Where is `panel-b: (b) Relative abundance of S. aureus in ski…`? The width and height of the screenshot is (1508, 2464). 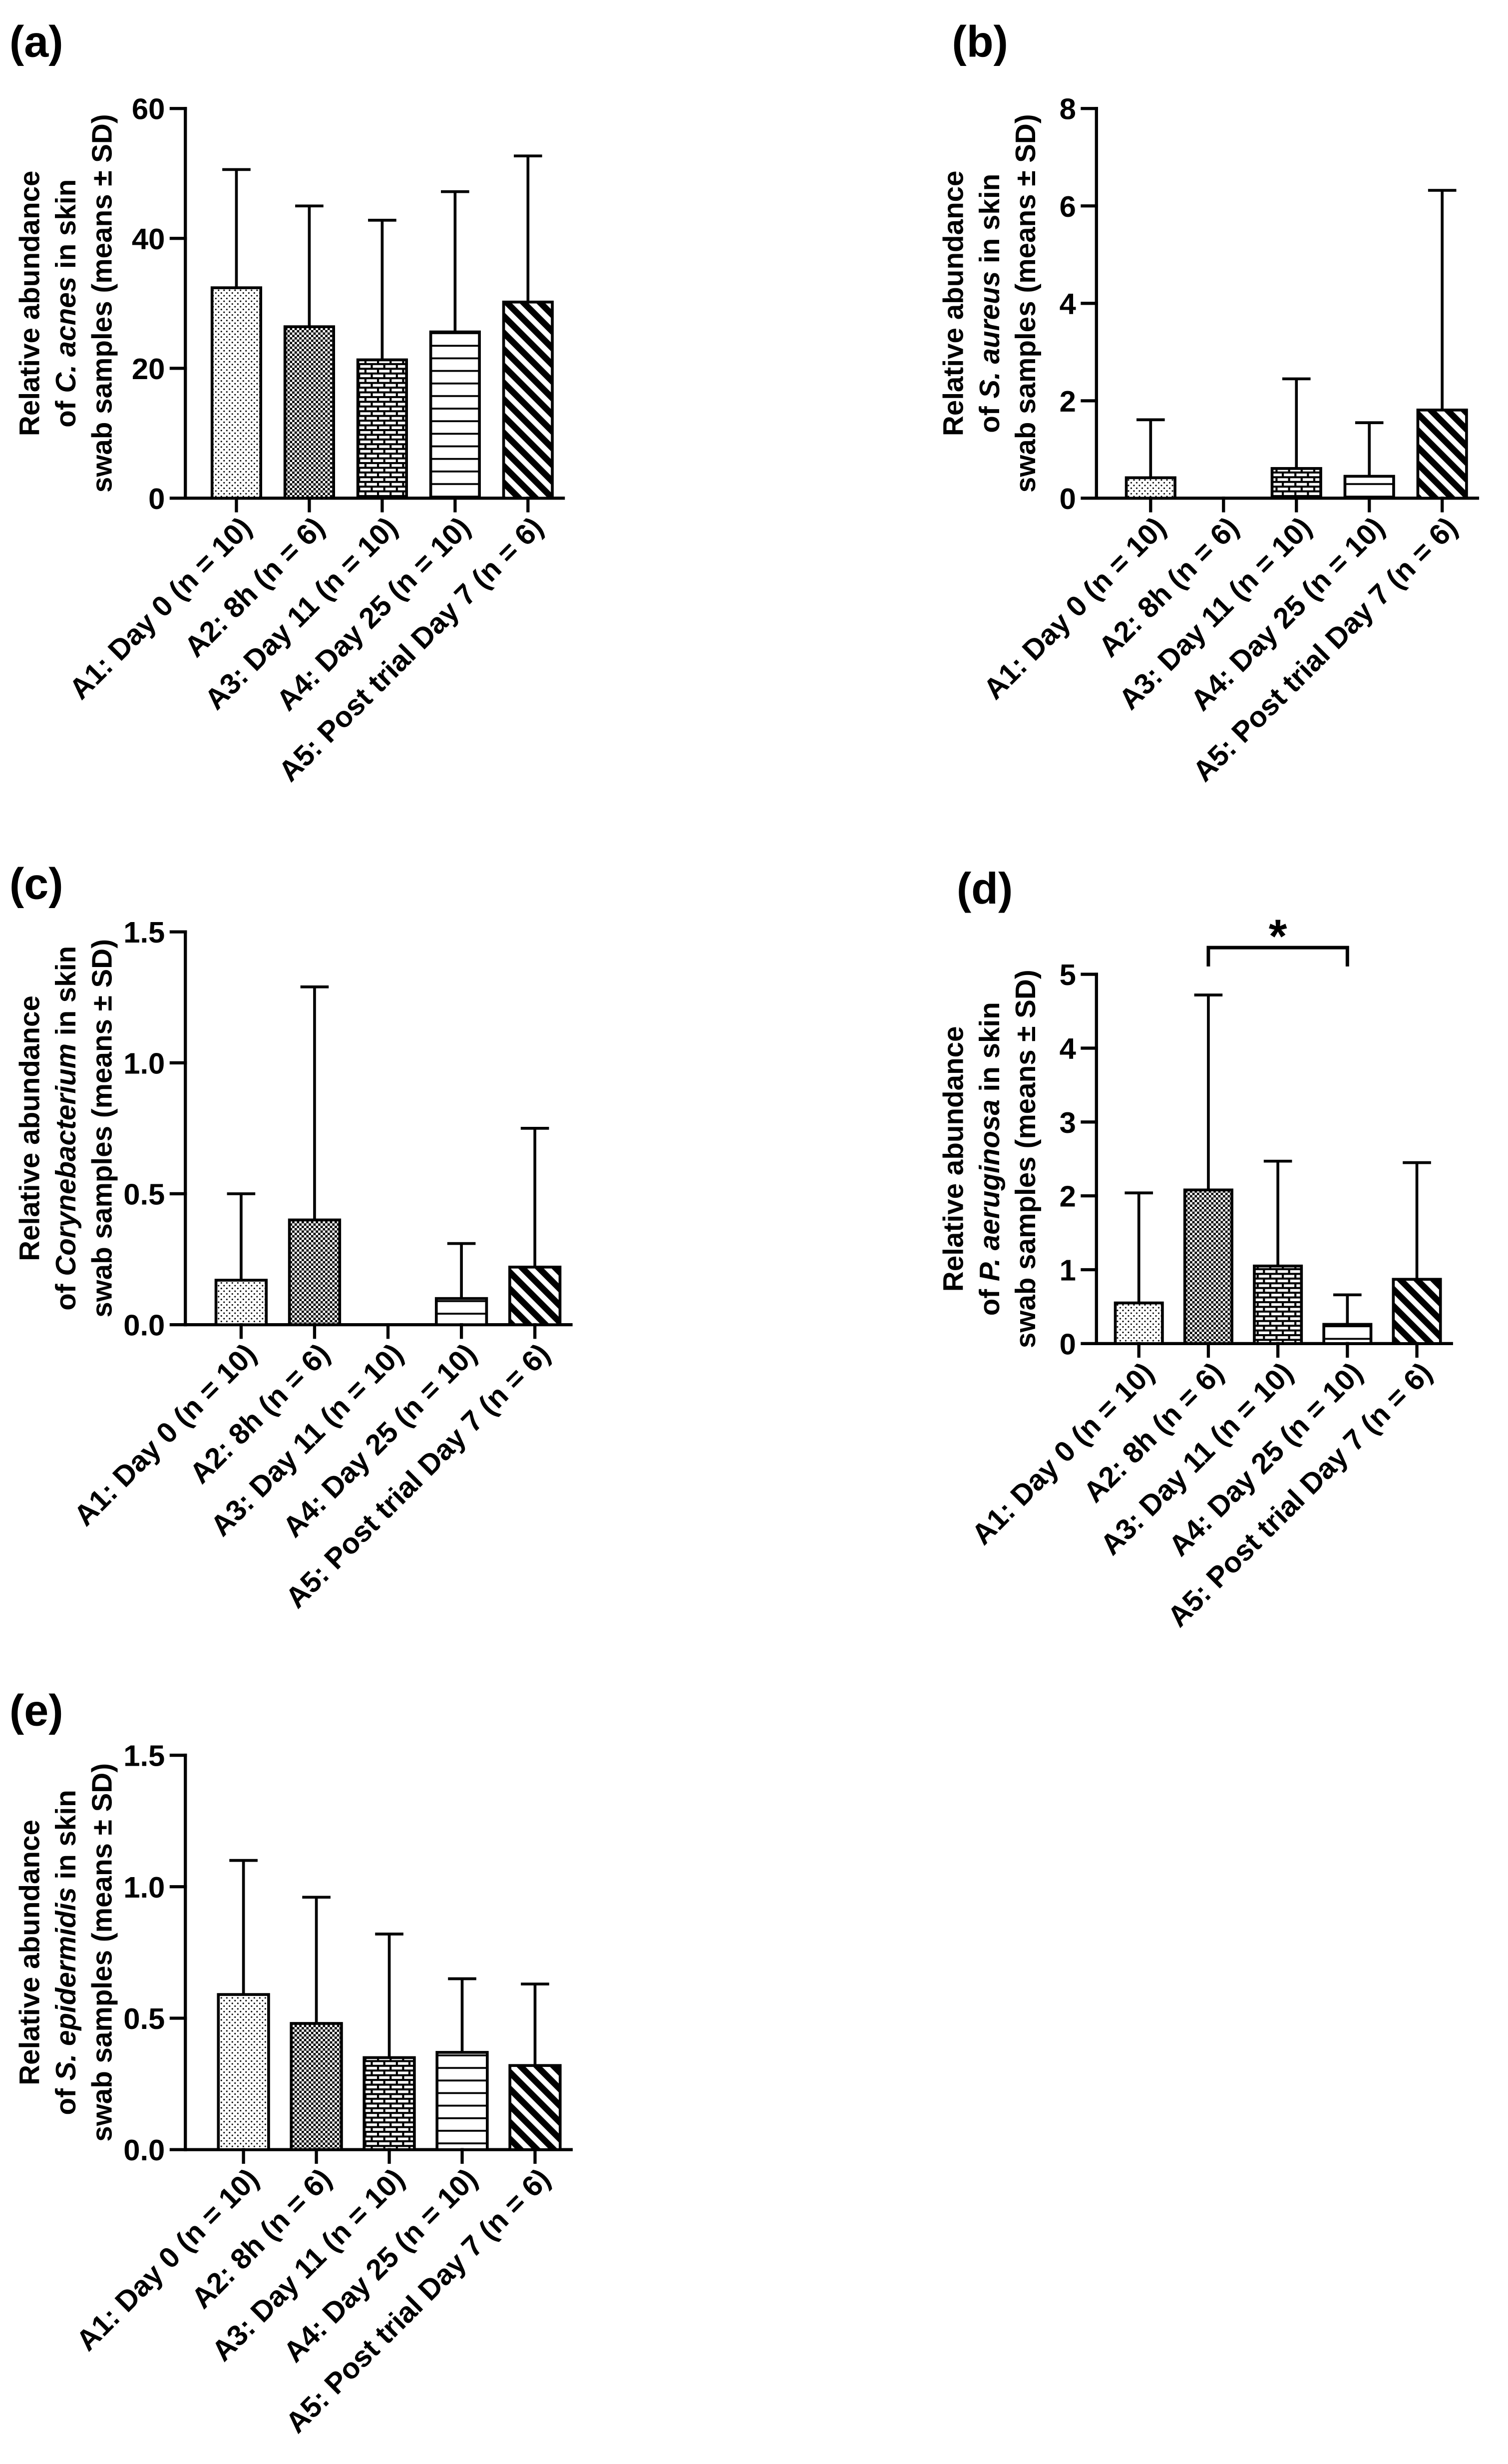
panel-b: (b) Relative abundance of S. aureus in ski… is located at coordinates (1208, 402).